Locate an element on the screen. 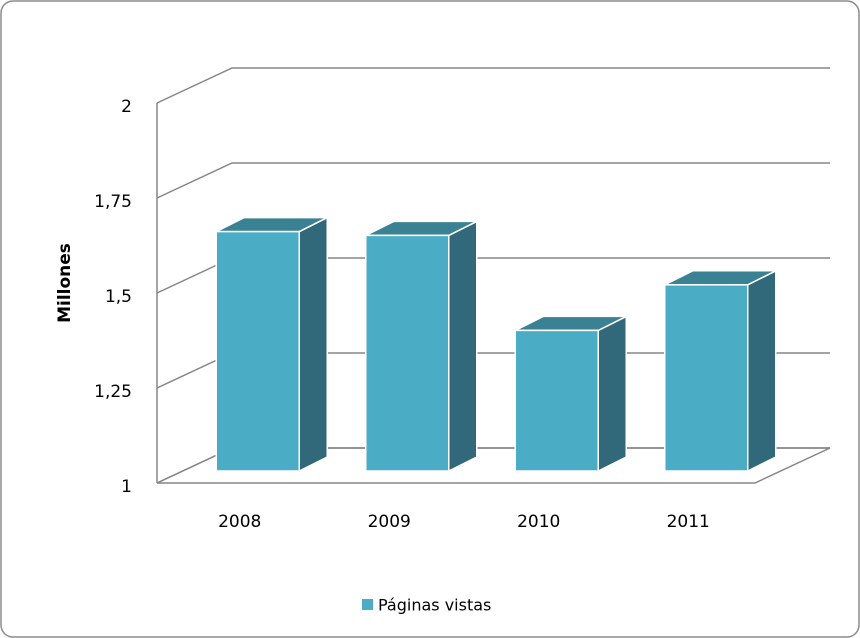  y-axis-label: Millones is located at coordinates (65, 283).